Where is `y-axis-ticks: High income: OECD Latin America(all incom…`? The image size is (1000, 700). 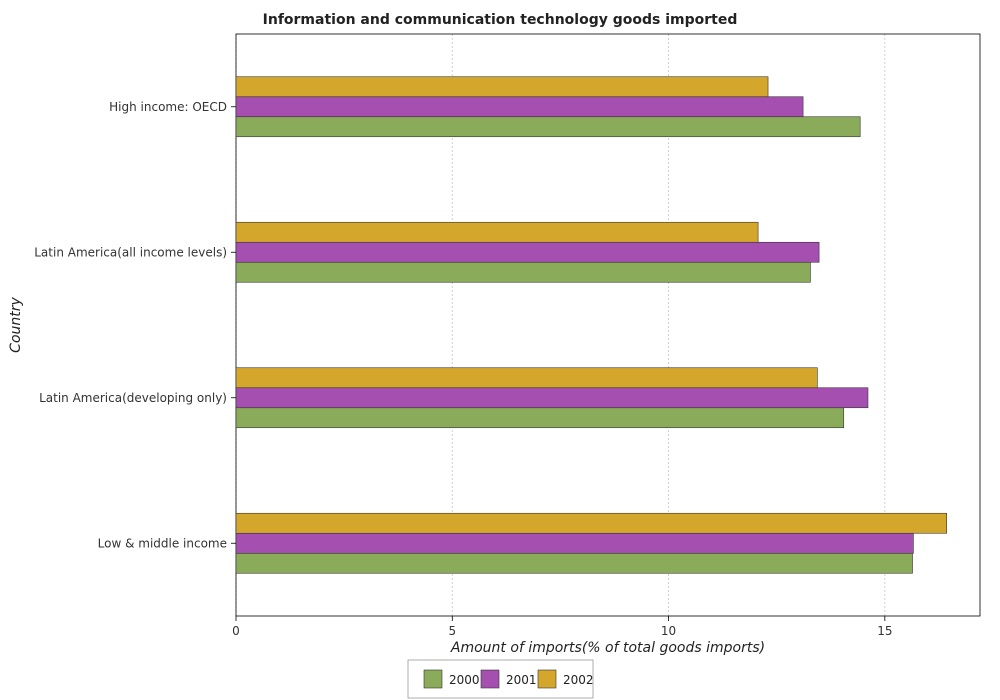
y-axis-ticks: High income: OECD Latin America(all incom… is located at coordinates (135, 325).